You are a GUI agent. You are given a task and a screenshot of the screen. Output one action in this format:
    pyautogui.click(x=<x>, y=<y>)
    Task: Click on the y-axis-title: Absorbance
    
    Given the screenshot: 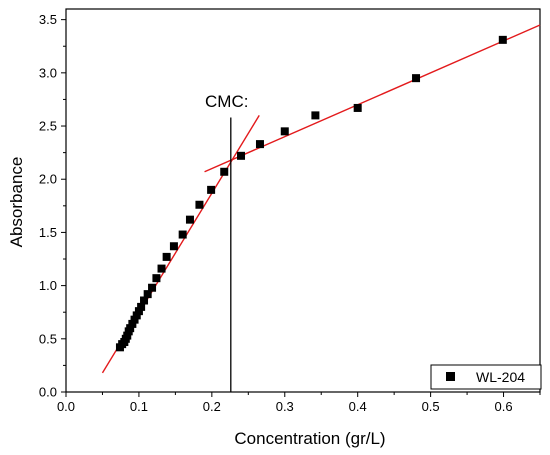 What is the action you would take?
    pyautogui.click(x=16, y=202)
    